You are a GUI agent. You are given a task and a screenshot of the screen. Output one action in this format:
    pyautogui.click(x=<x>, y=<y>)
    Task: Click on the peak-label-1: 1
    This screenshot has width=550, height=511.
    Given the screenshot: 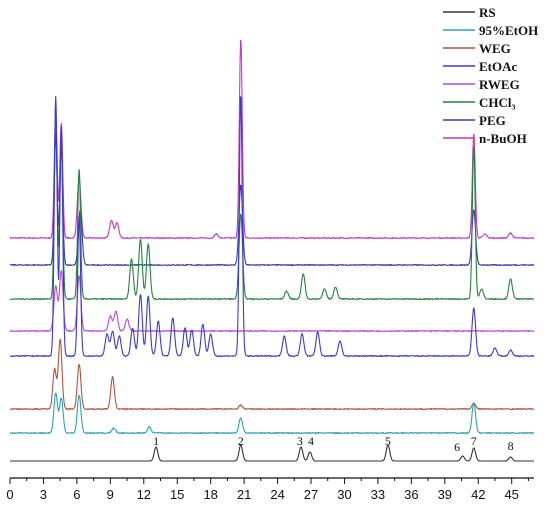 What is the action you would take?
    pyautogui.click(x=156, y=441)
    